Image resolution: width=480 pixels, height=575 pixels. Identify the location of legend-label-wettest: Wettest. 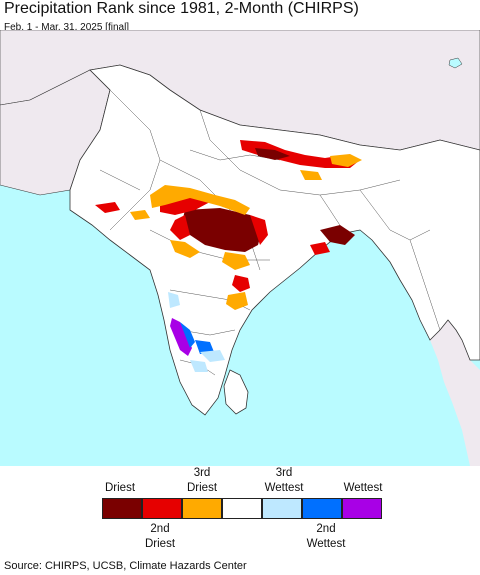
(363, 488).